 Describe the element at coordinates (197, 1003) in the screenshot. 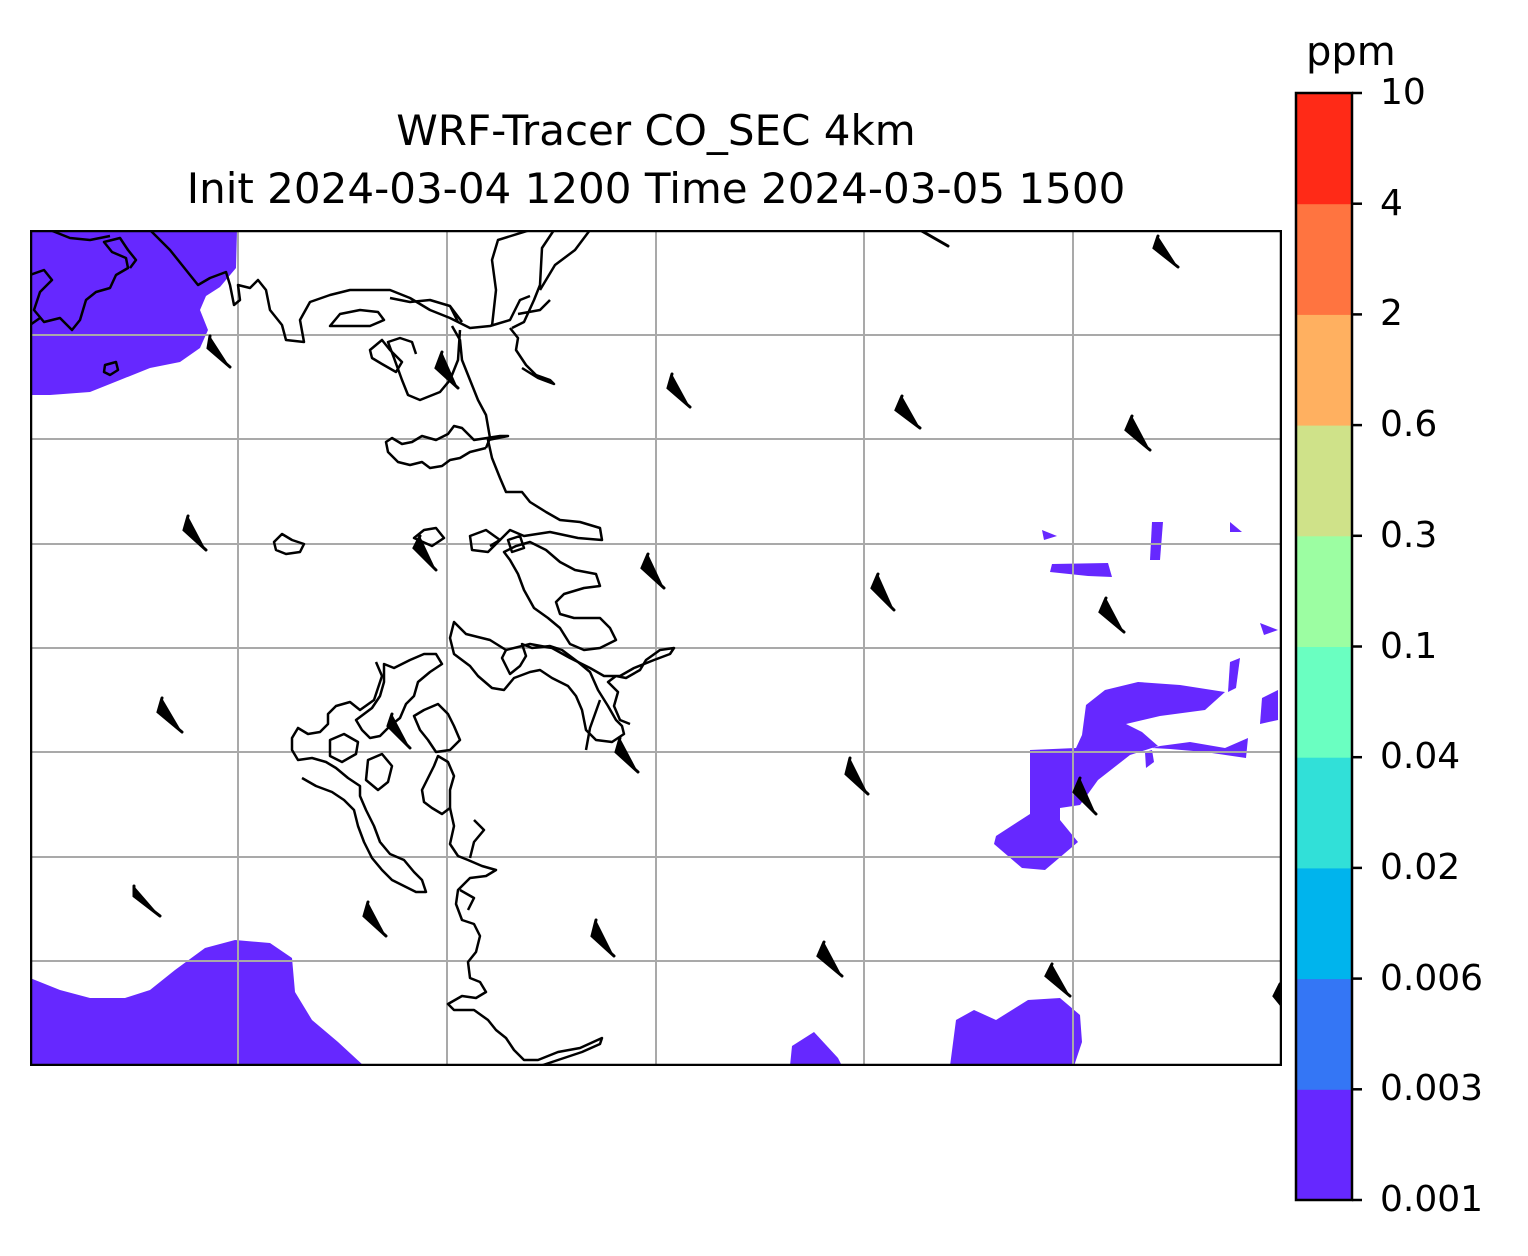

I see `tracer-region-southwest` at that location.